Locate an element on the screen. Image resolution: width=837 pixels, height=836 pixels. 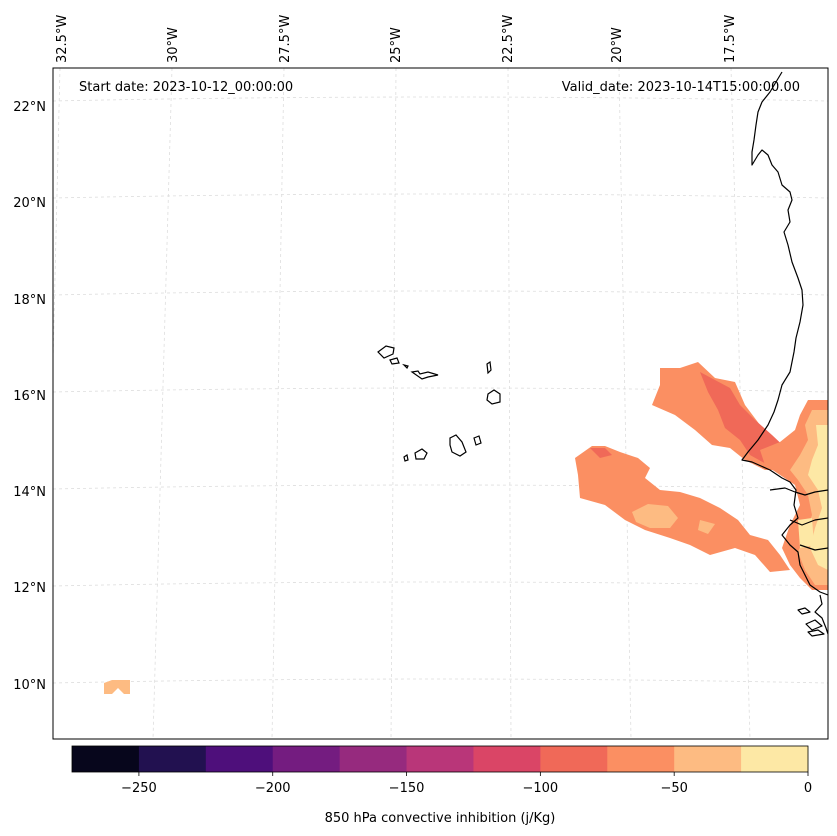
lat-label-22n: 22°N is located at coordinates (29, 107).